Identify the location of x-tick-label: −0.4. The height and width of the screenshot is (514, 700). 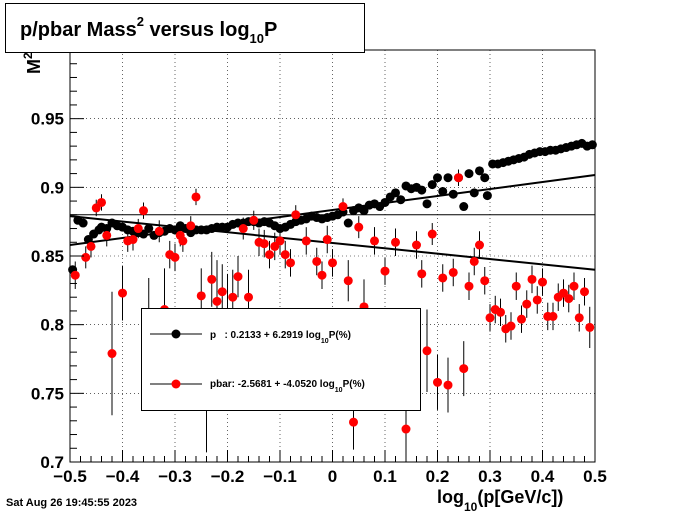
(123, 476).